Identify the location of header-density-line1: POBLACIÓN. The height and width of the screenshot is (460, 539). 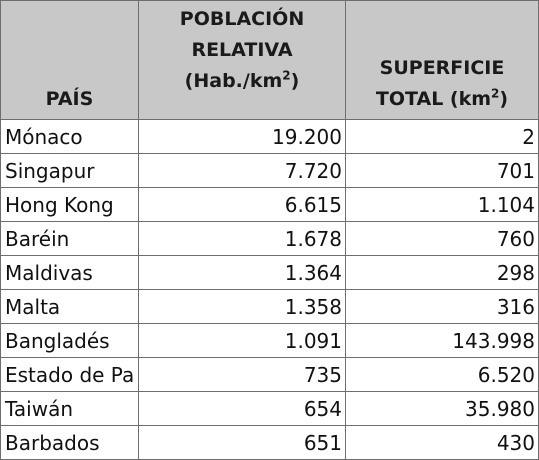
(242, 19).